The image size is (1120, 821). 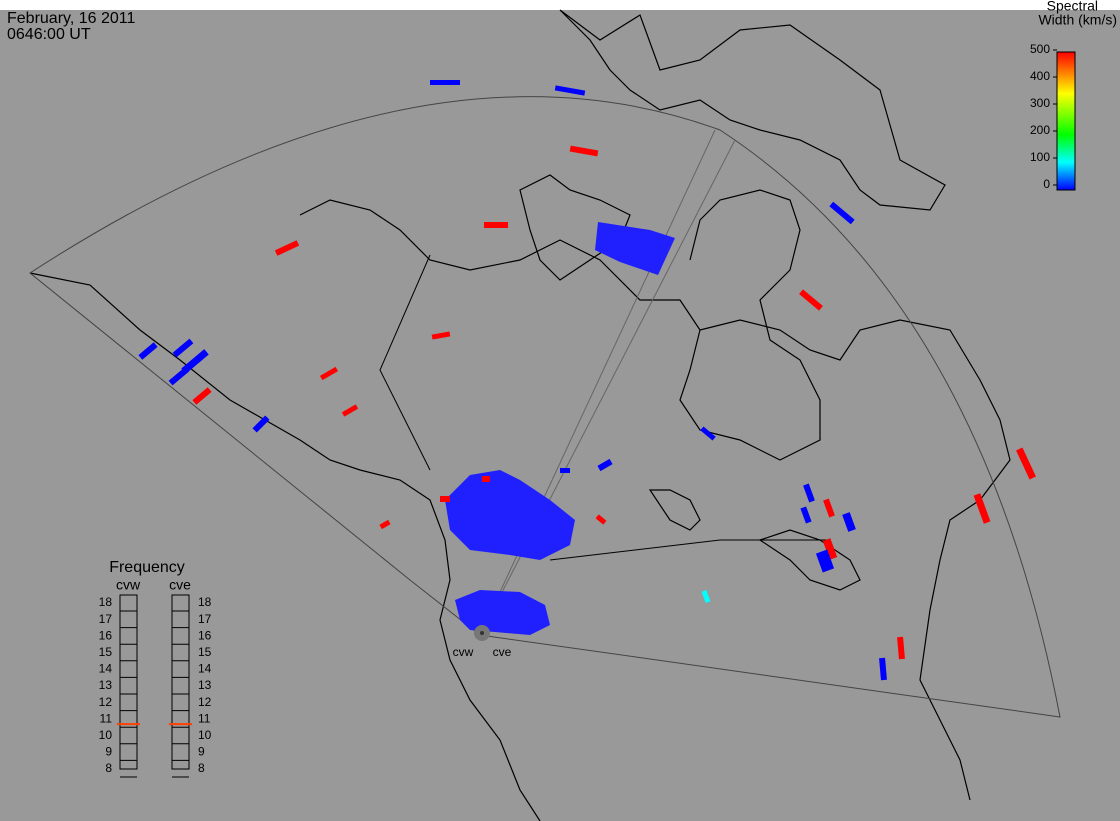 I want to click on top-strip, so click(x=560, y=5).